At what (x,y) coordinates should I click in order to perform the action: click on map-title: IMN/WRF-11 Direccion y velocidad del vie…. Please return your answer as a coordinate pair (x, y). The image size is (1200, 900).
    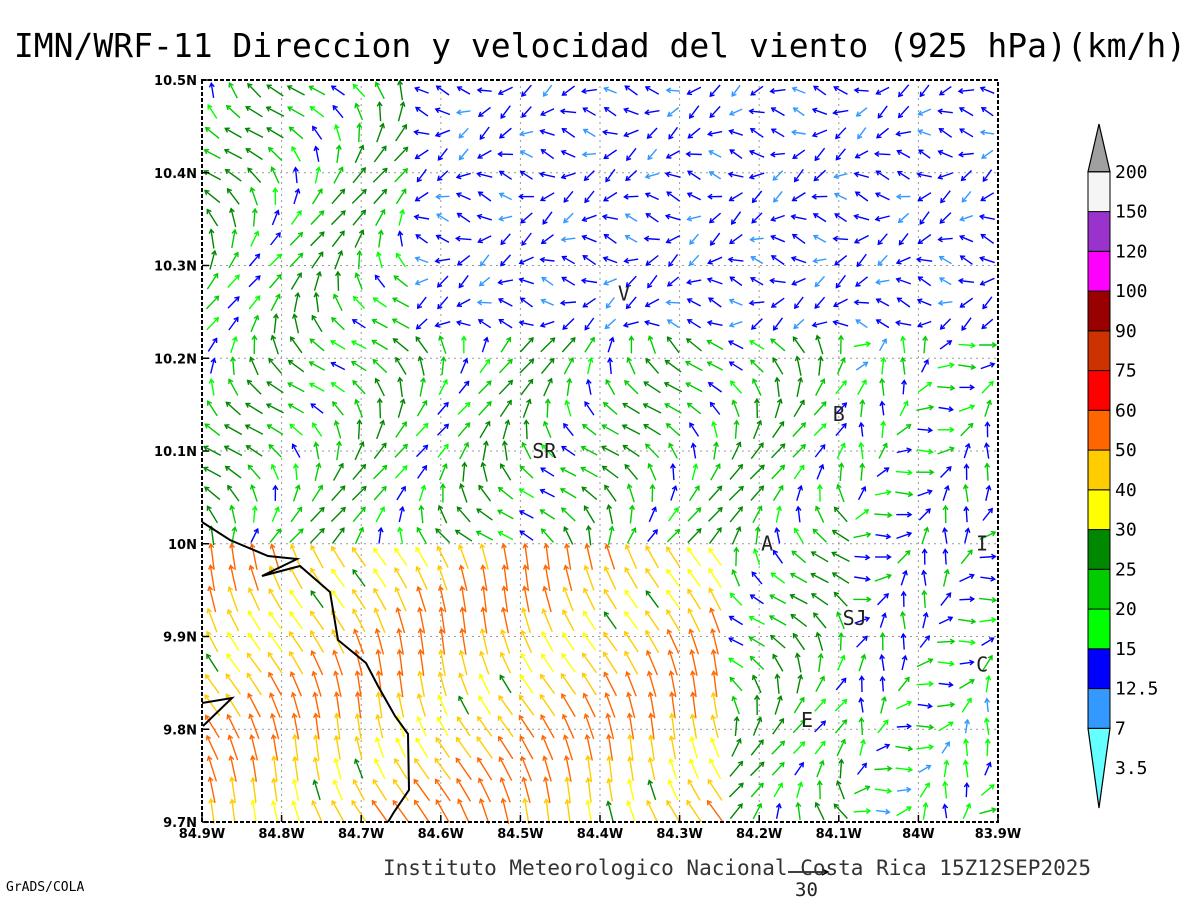
    Looking at the image, I should click on (600, 45).